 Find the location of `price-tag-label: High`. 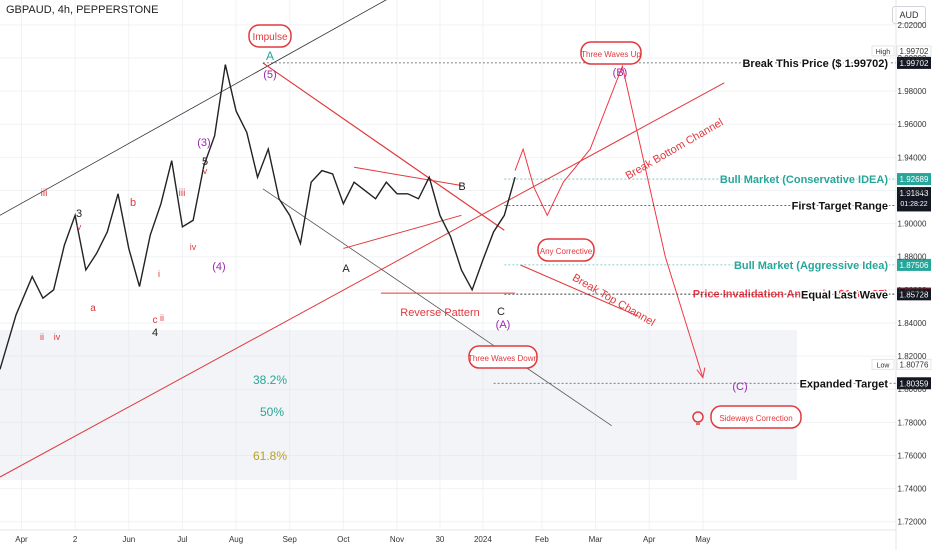

price-tag-label: High is located at coordinates (883, 52).